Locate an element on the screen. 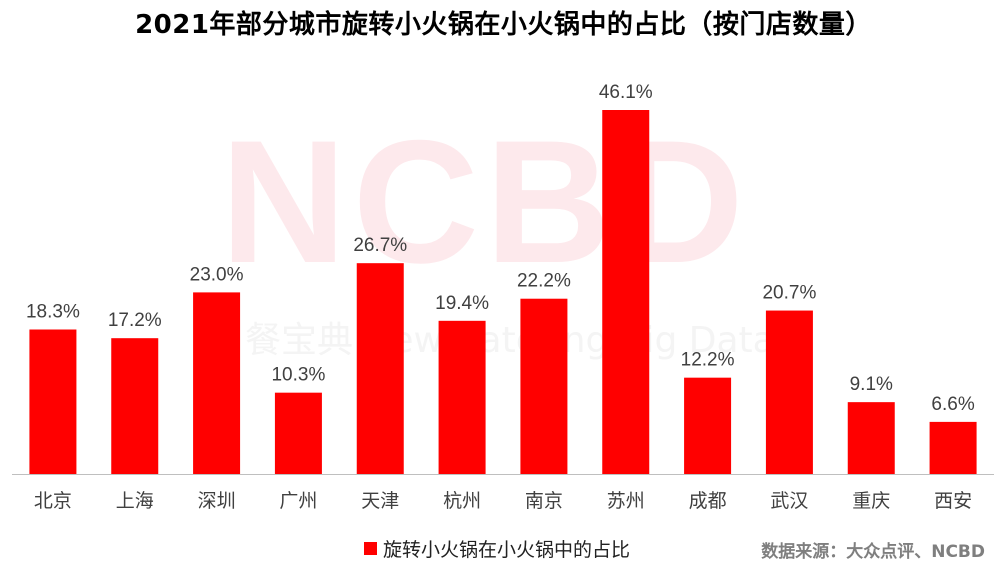 Image resolution: width=1007 pixels, height=566 pixels. data-label-5: 19.4% is located at coordinates (462, 303).